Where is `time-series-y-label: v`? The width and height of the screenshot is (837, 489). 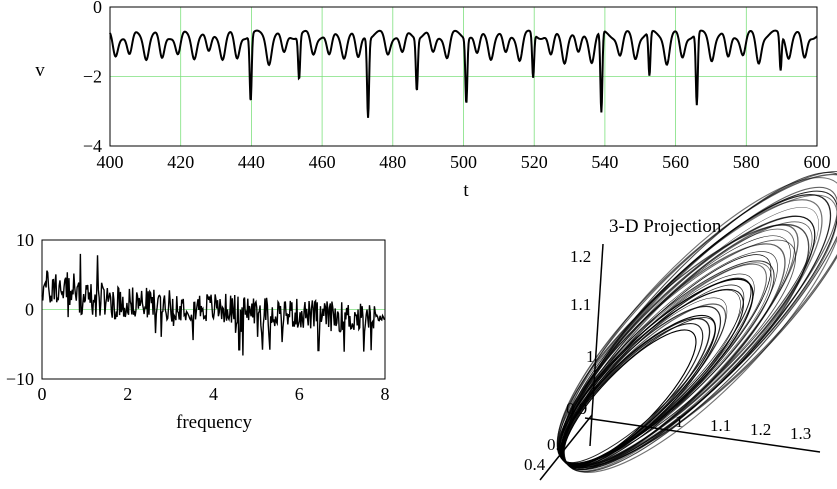 time-series-y-label: v is located at coordinates (40, 70).